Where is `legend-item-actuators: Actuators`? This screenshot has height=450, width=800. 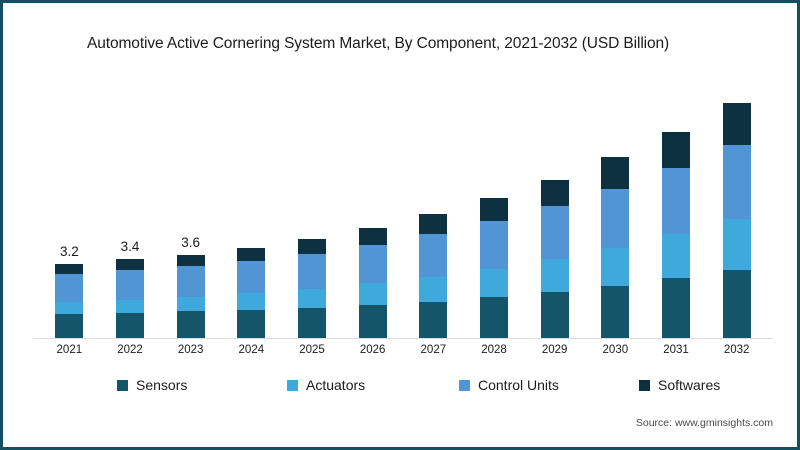
legend-item-actuators: Actuators is located at coordinates (326, 385).